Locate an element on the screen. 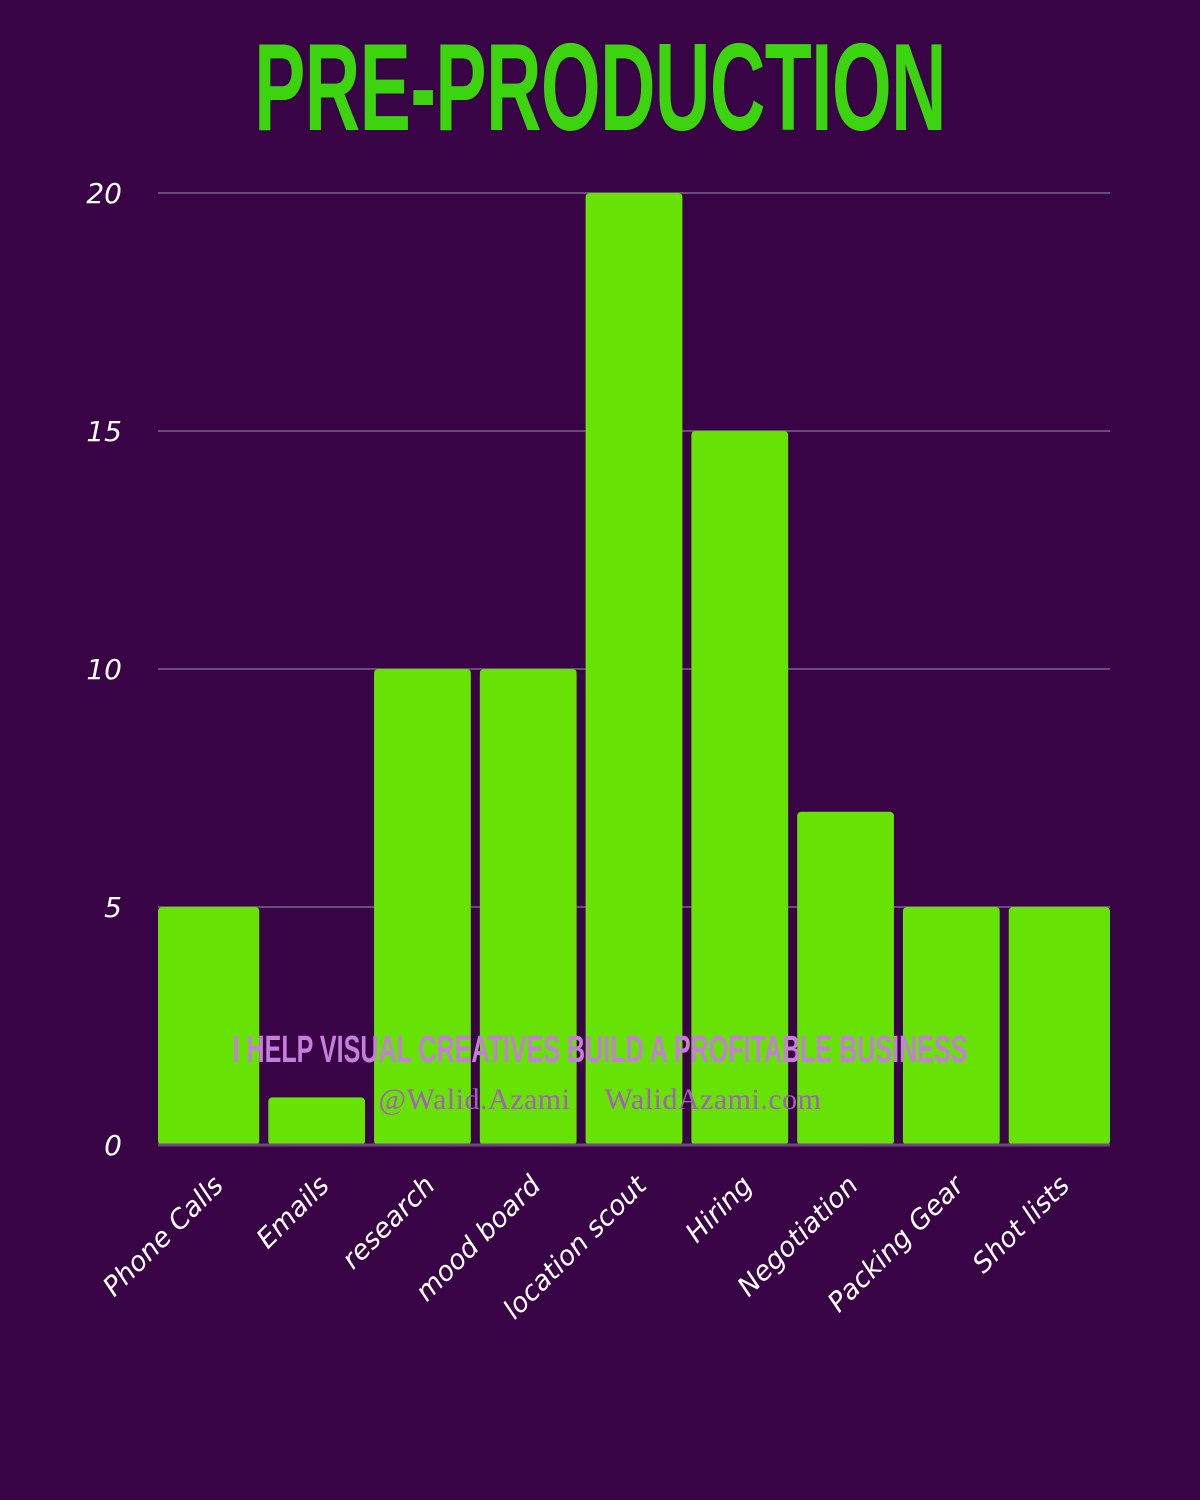 The image size is (1200, 1500). y-tick-label-0: 0 is located at coordinates (113, 1145).